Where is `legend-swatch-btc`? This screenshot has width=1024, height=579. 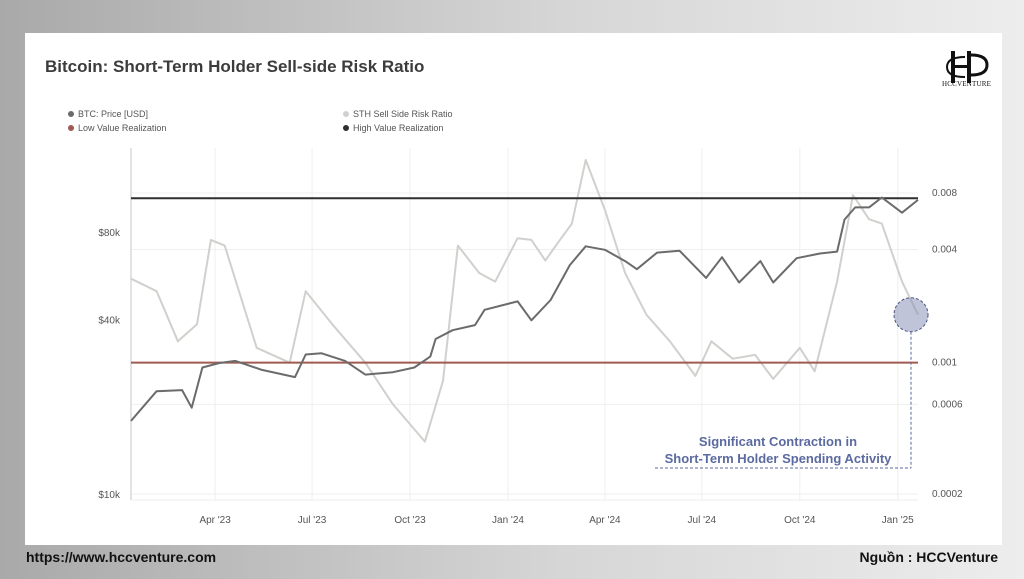
legend-swatch-btc is located at coordinates (71, 114).